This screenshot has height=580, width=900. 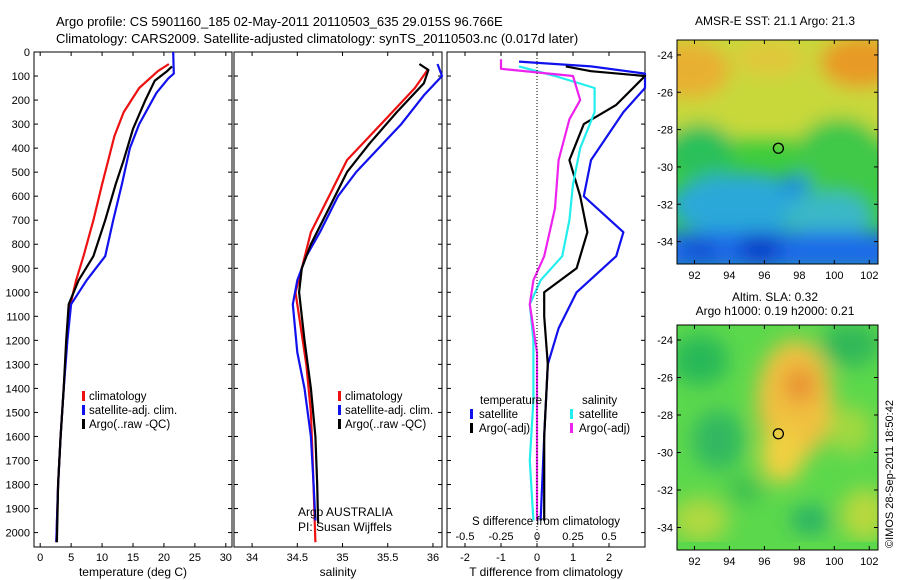 I want to click on x-tick-label: 1, so click(x=573, y=558).